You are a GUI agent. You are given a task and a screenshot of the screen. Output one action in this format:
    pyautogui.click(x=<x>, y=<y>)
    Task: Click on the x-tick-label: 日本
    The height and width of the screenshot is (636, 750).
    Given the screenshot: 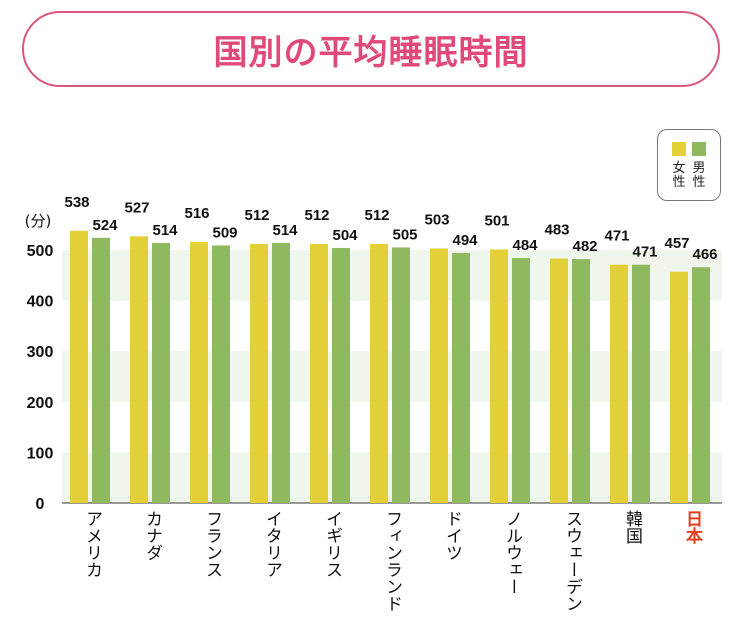 What is the action you would take?
    pyautogui.click(x=692, y=527)
    